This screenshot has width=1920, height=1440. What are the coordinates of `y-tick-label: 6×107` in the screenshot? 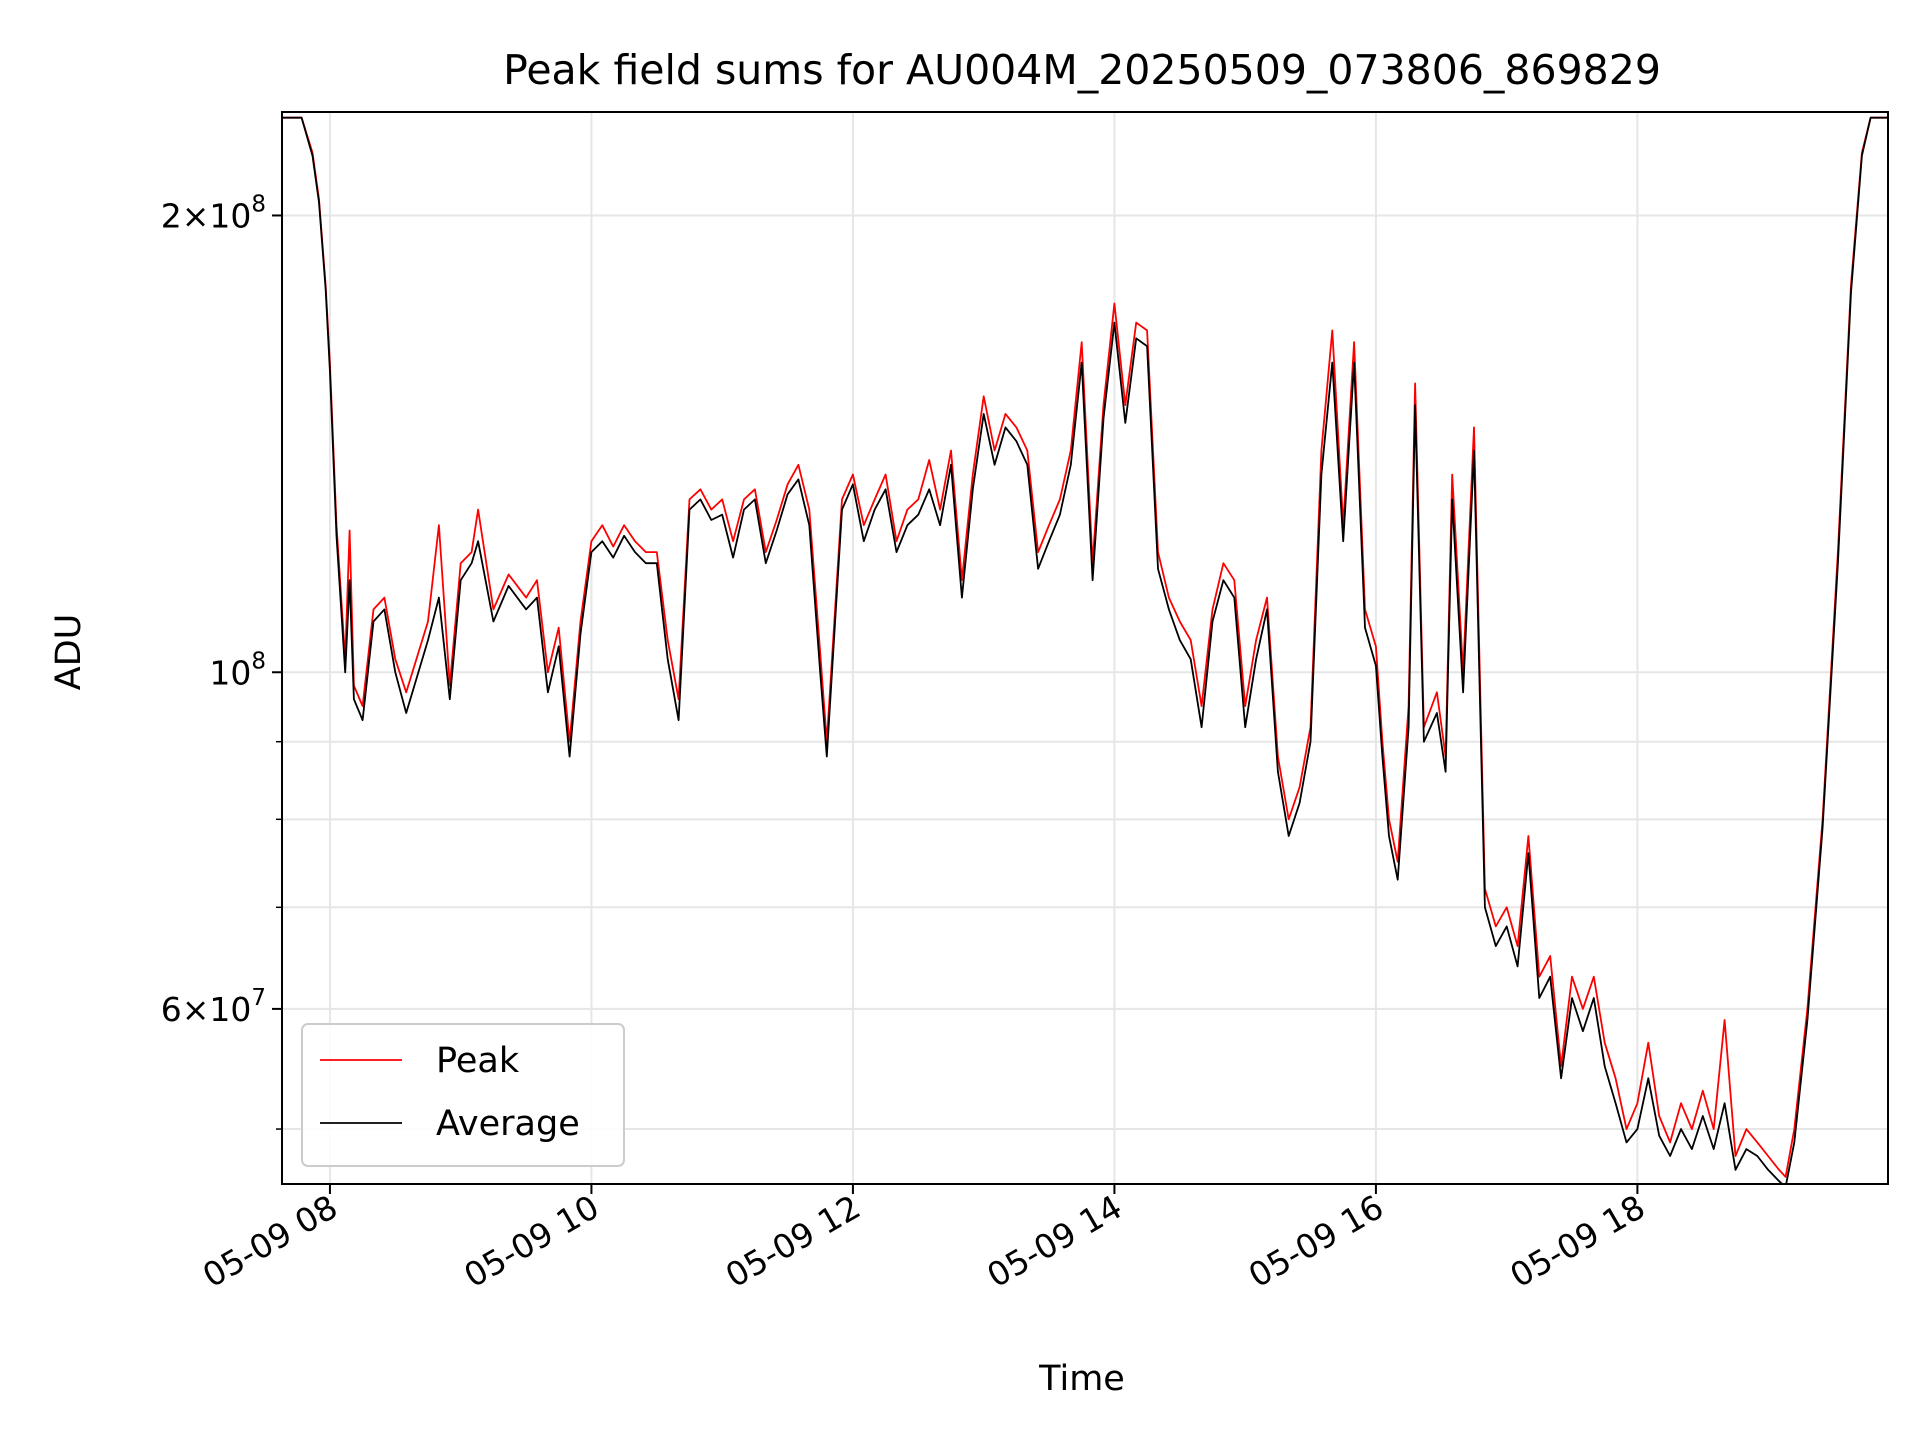 It's located at (213, 1007).